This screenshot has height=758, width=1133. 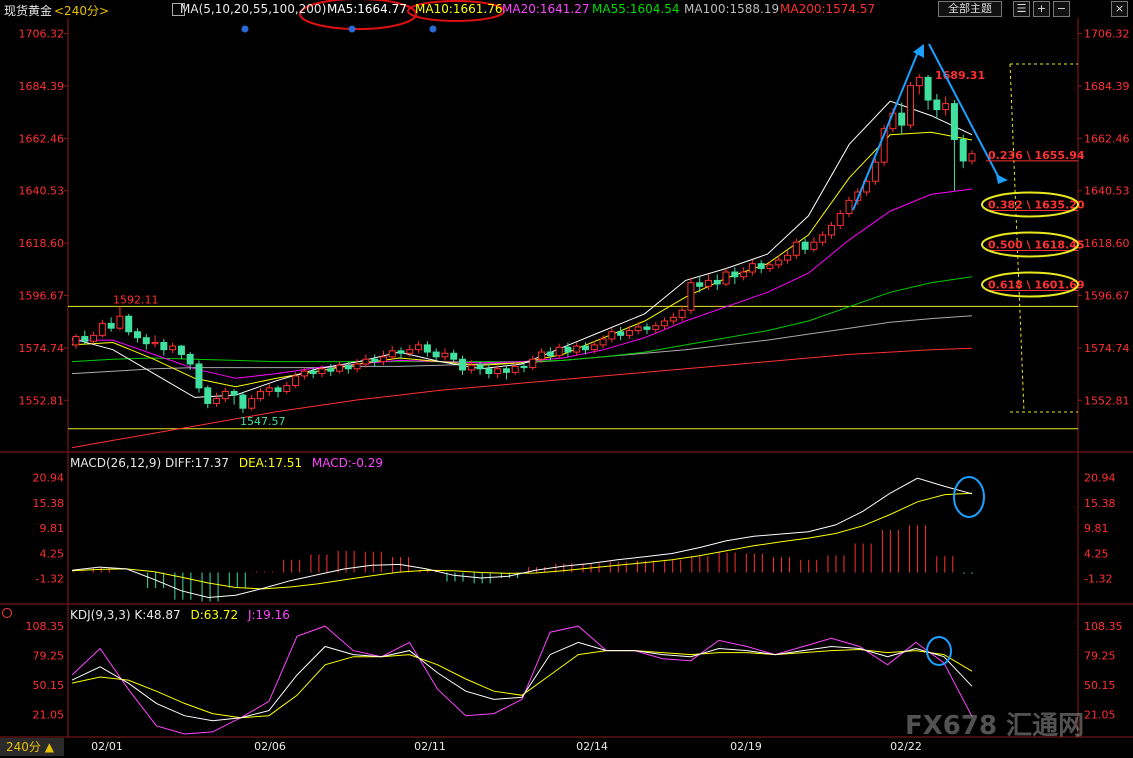 What do you see at coordinates (42, 296) in the screenshot?
I see `y-tick-label-left: 1596.67` at bounding box center [42, 296].